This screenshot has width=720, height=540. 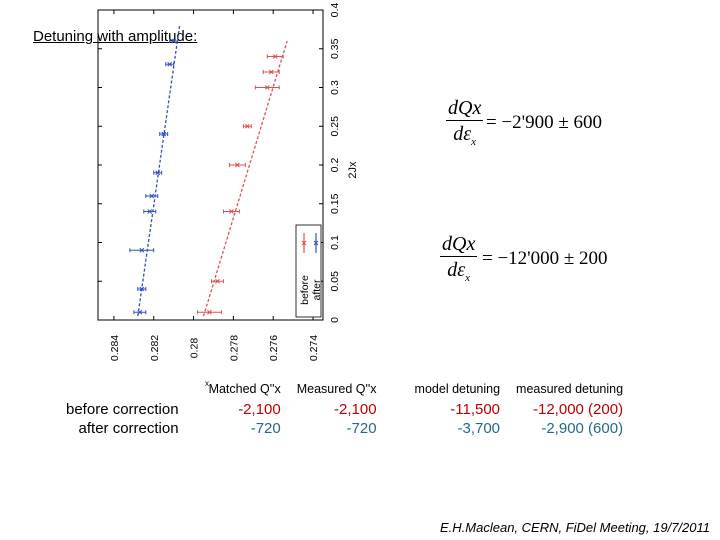 I want to click on series-before, so click(x=242, y=178).